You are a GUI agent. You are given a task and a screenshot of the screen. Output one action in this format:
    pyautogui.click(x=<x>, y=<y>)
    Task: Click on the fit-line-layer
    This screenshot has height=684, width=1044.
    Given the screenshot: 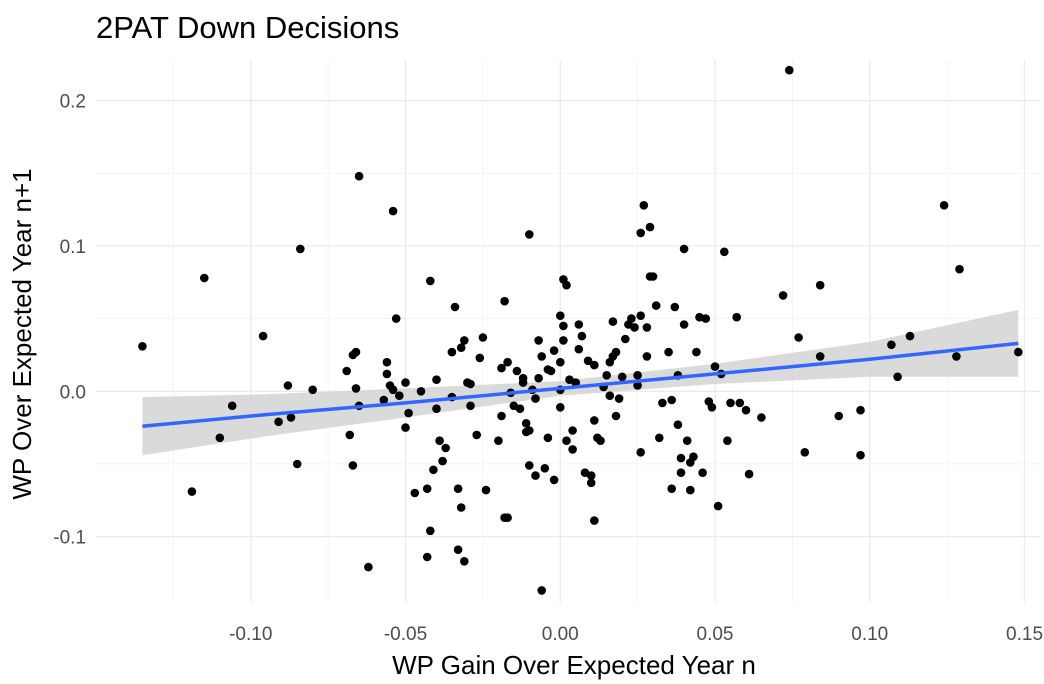 What is the action you would take?
    pyautogui.click(x=580, y=384)
    